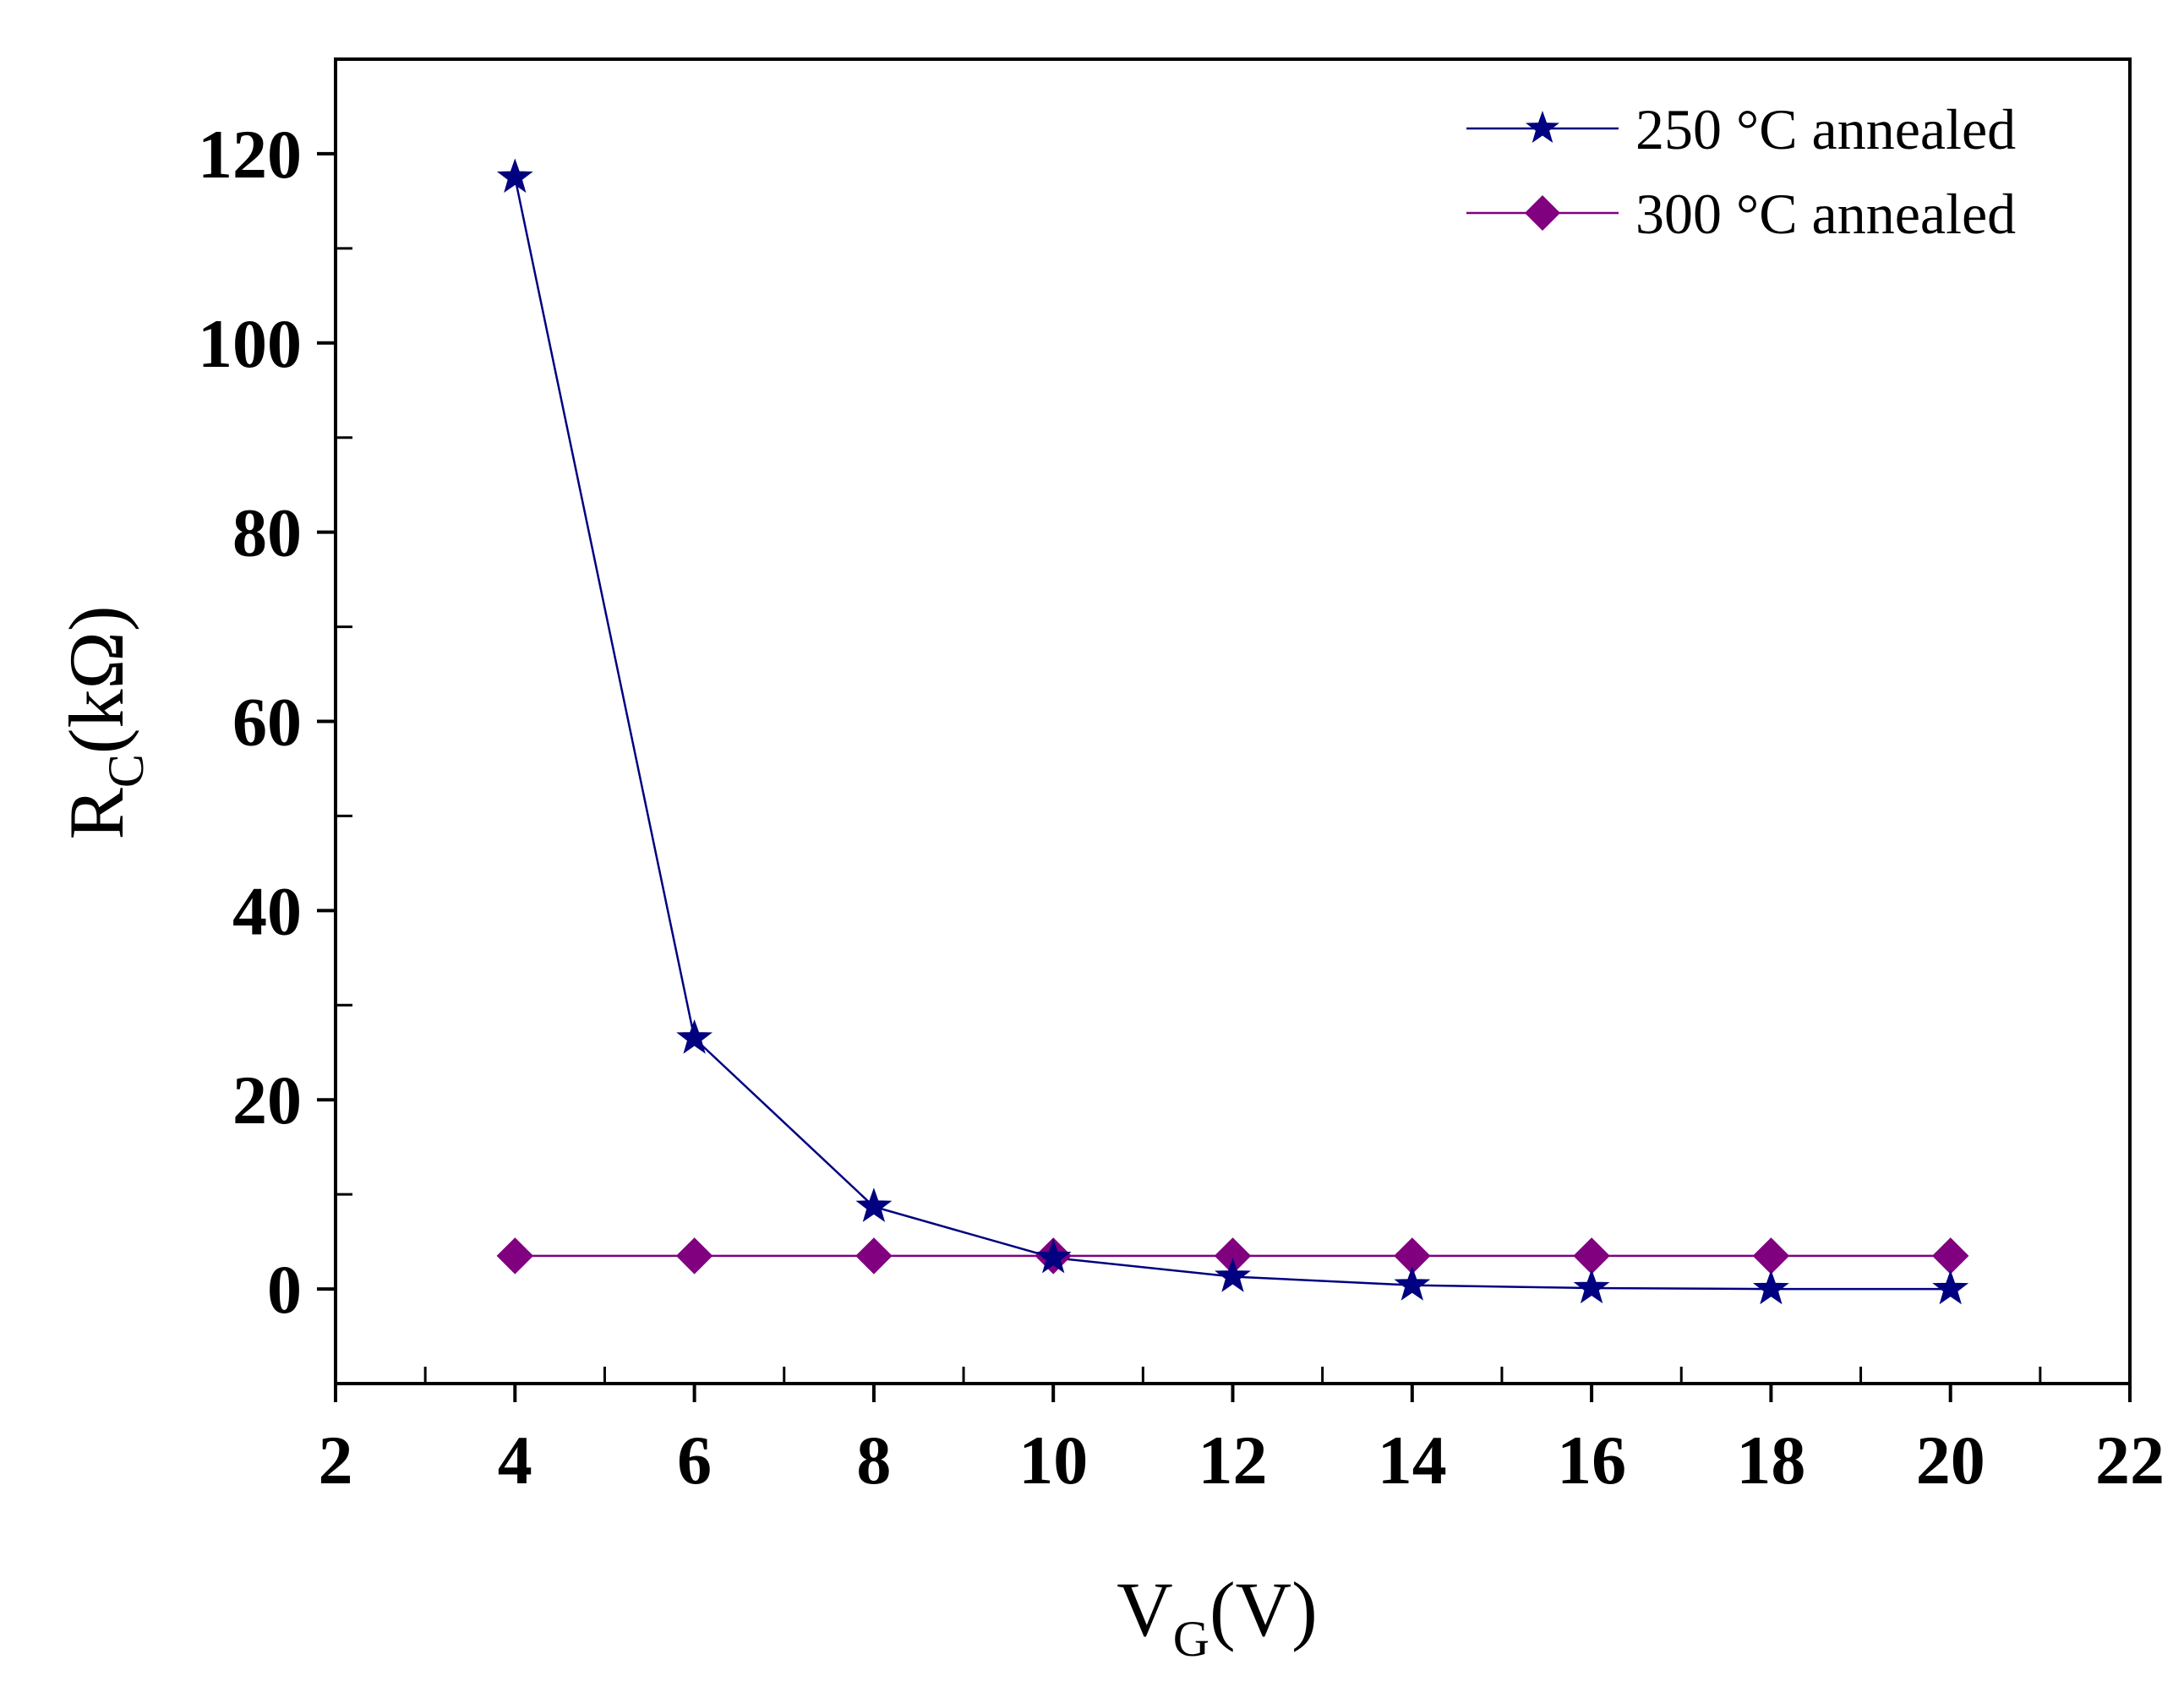 This screenshot has width=2184, height=1687. Describe the element at coordinates (1542, 127) in the screenshot. I see `legend-star-icon` at that location.